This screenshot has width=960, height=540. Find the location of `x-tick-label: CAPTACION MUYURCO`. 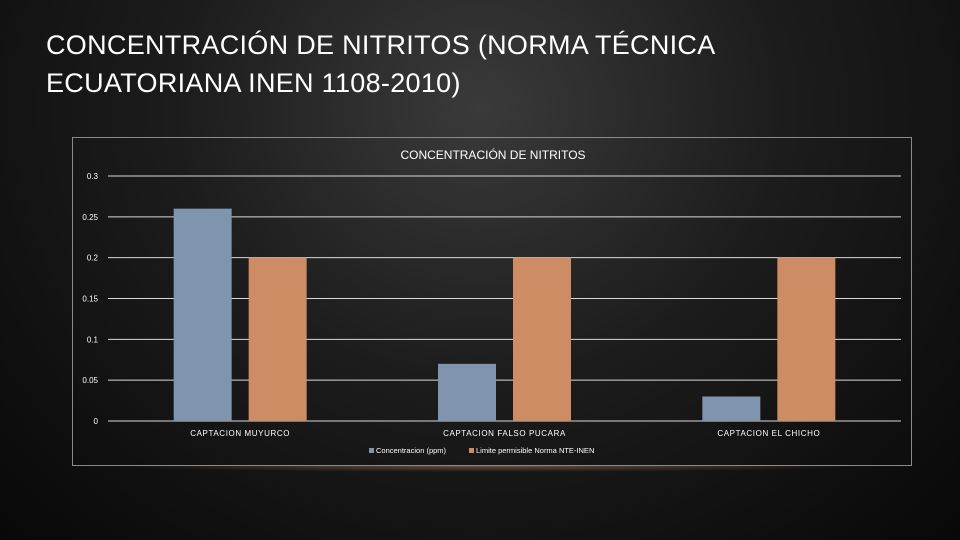

x-tick-label: CAPTACION MUYURCO is located at coordinates (240, 433).